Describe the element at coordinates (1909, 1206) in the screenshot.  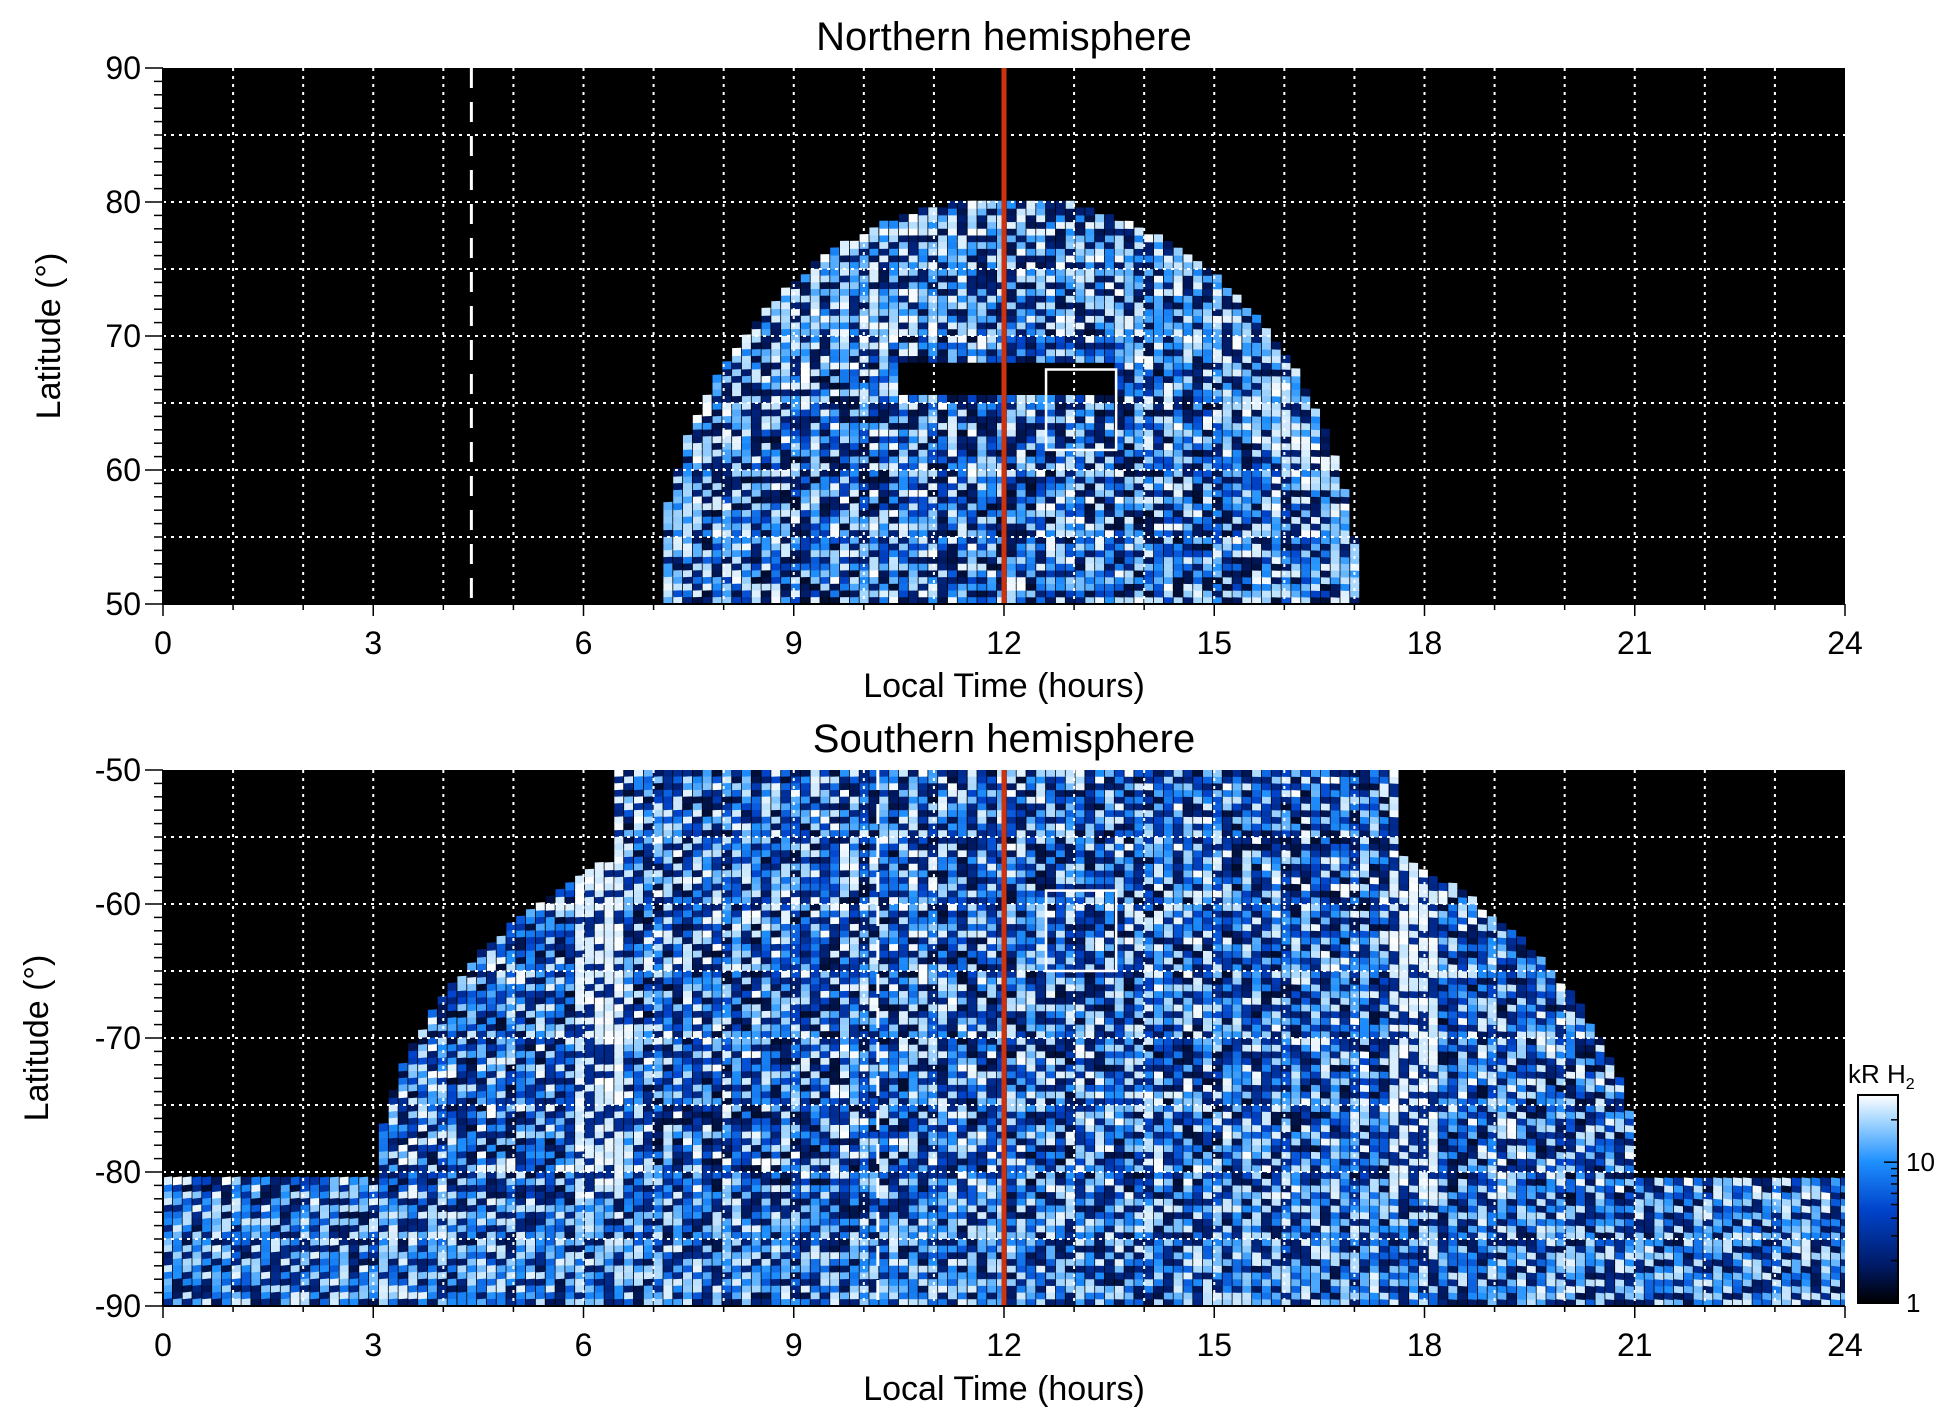
I see `colorbar-ticks: 1 10` at that location.